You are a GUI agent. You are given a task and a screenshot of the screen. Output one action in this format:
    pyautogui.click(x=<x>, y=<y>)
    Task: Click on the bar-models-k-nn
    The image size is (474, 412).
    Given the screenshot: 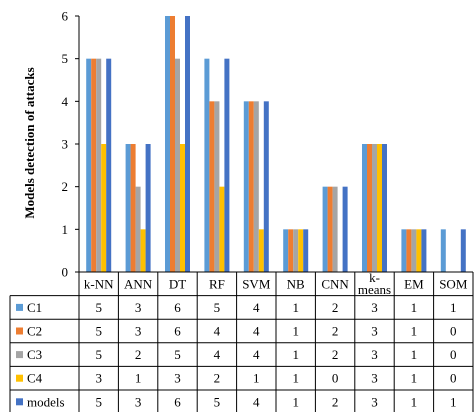 What is the action you would take?
    pyautogui.click(x=109, y=165)
    